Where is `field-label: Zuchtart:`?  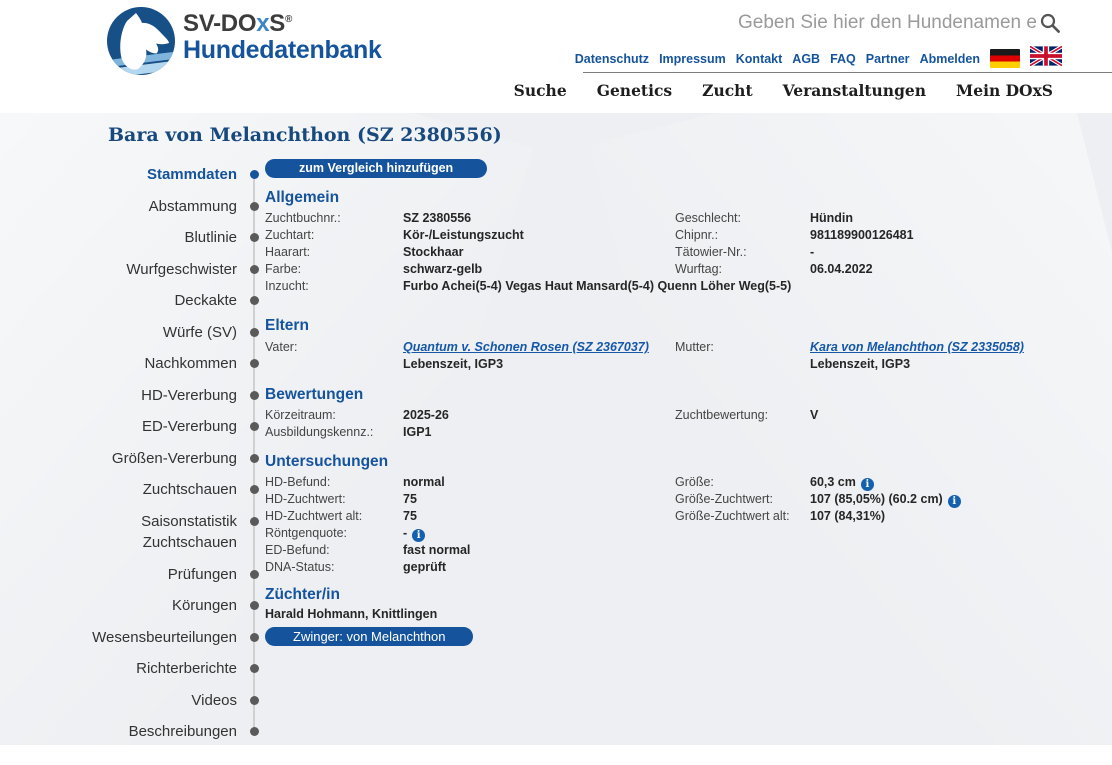 field-label: Zuchtart: is located at coordinates (290, 235).